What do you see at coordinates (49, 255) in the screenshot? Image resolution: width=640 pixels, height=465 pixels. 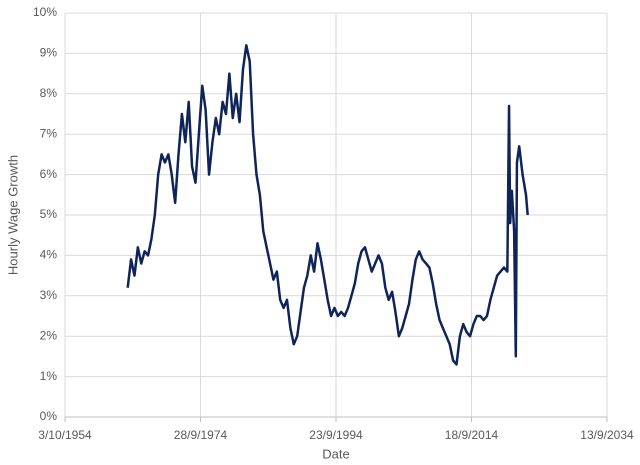 I see `y-tick-label: 4%` at bounding box center [49, 255].